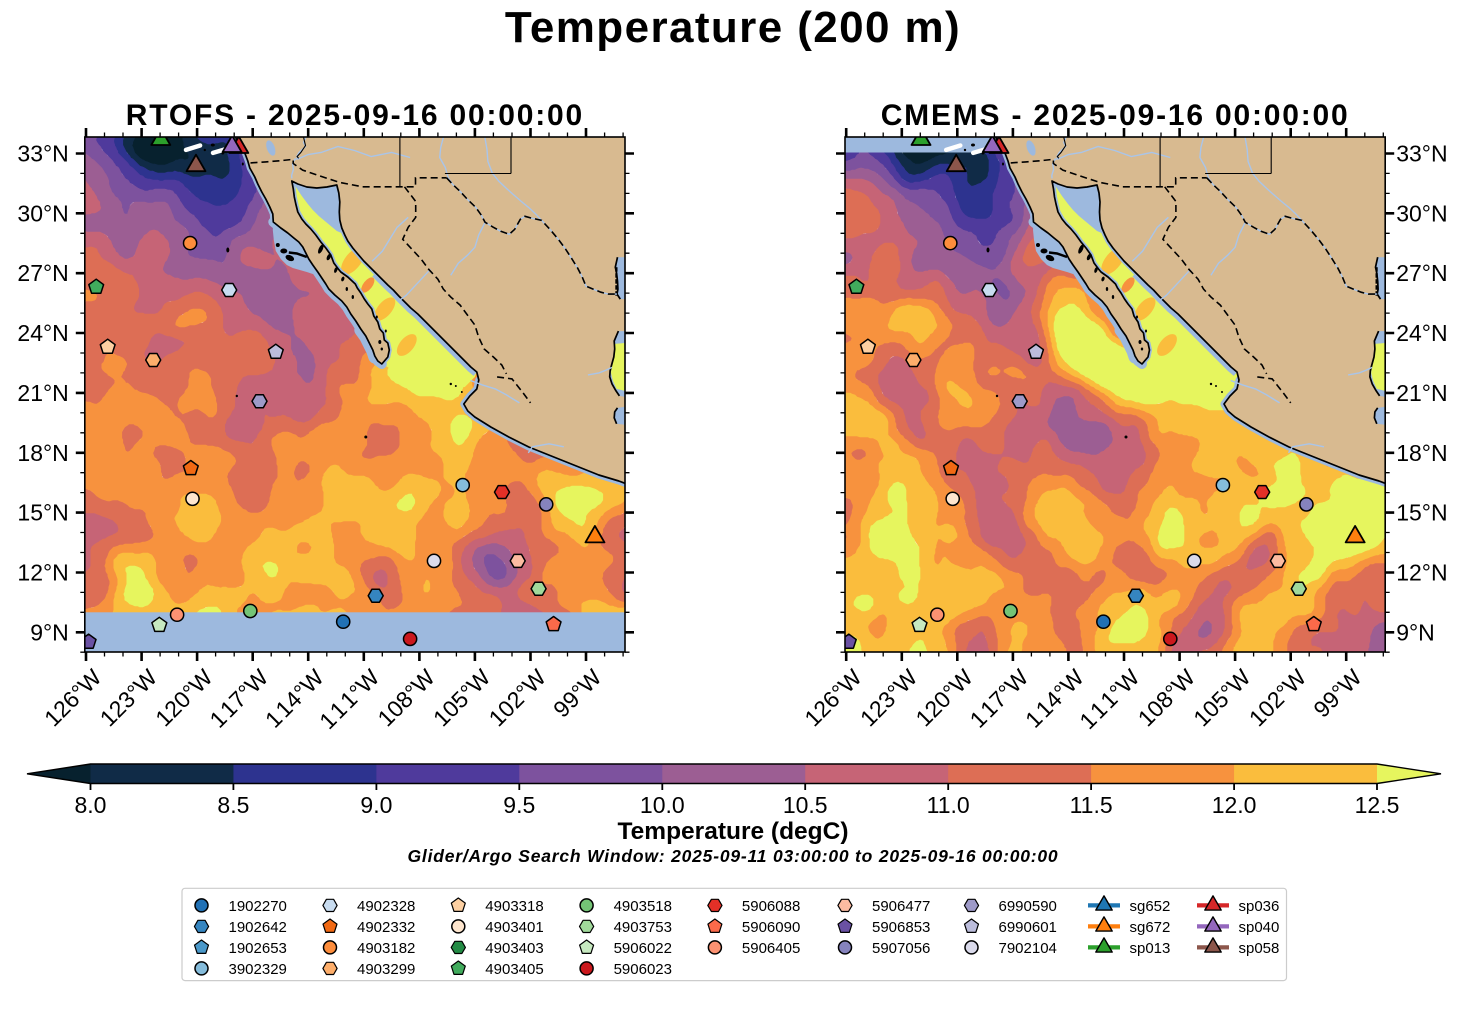 This screenshot has height=1019, width=1467. What do you see at coordinates (258, 948) in the screenshot?
I see `svg-text: 1902653` at bounding box center [258, 948].